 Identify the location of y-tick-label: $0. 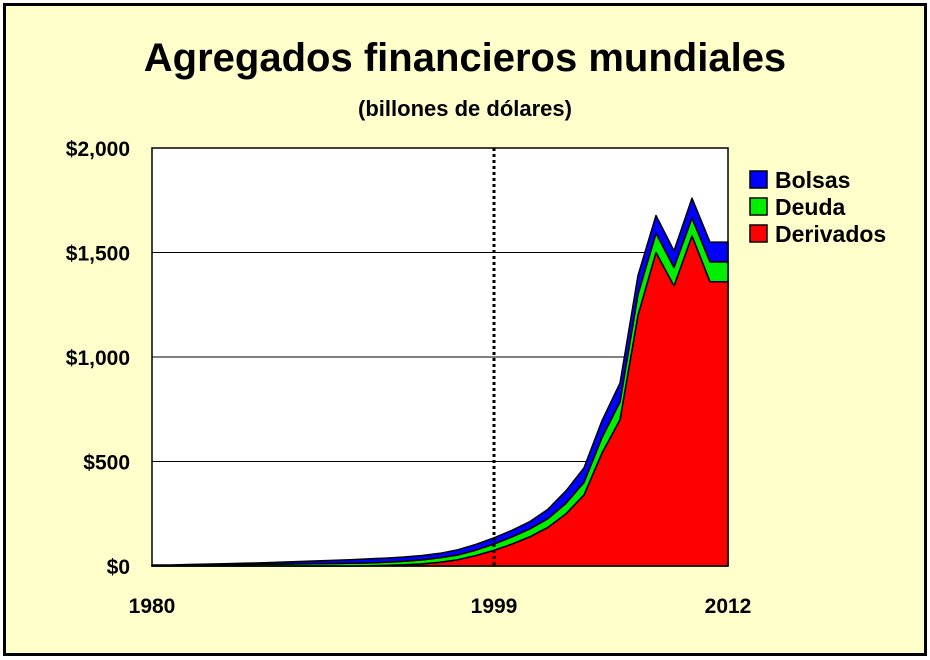
(118, 567).